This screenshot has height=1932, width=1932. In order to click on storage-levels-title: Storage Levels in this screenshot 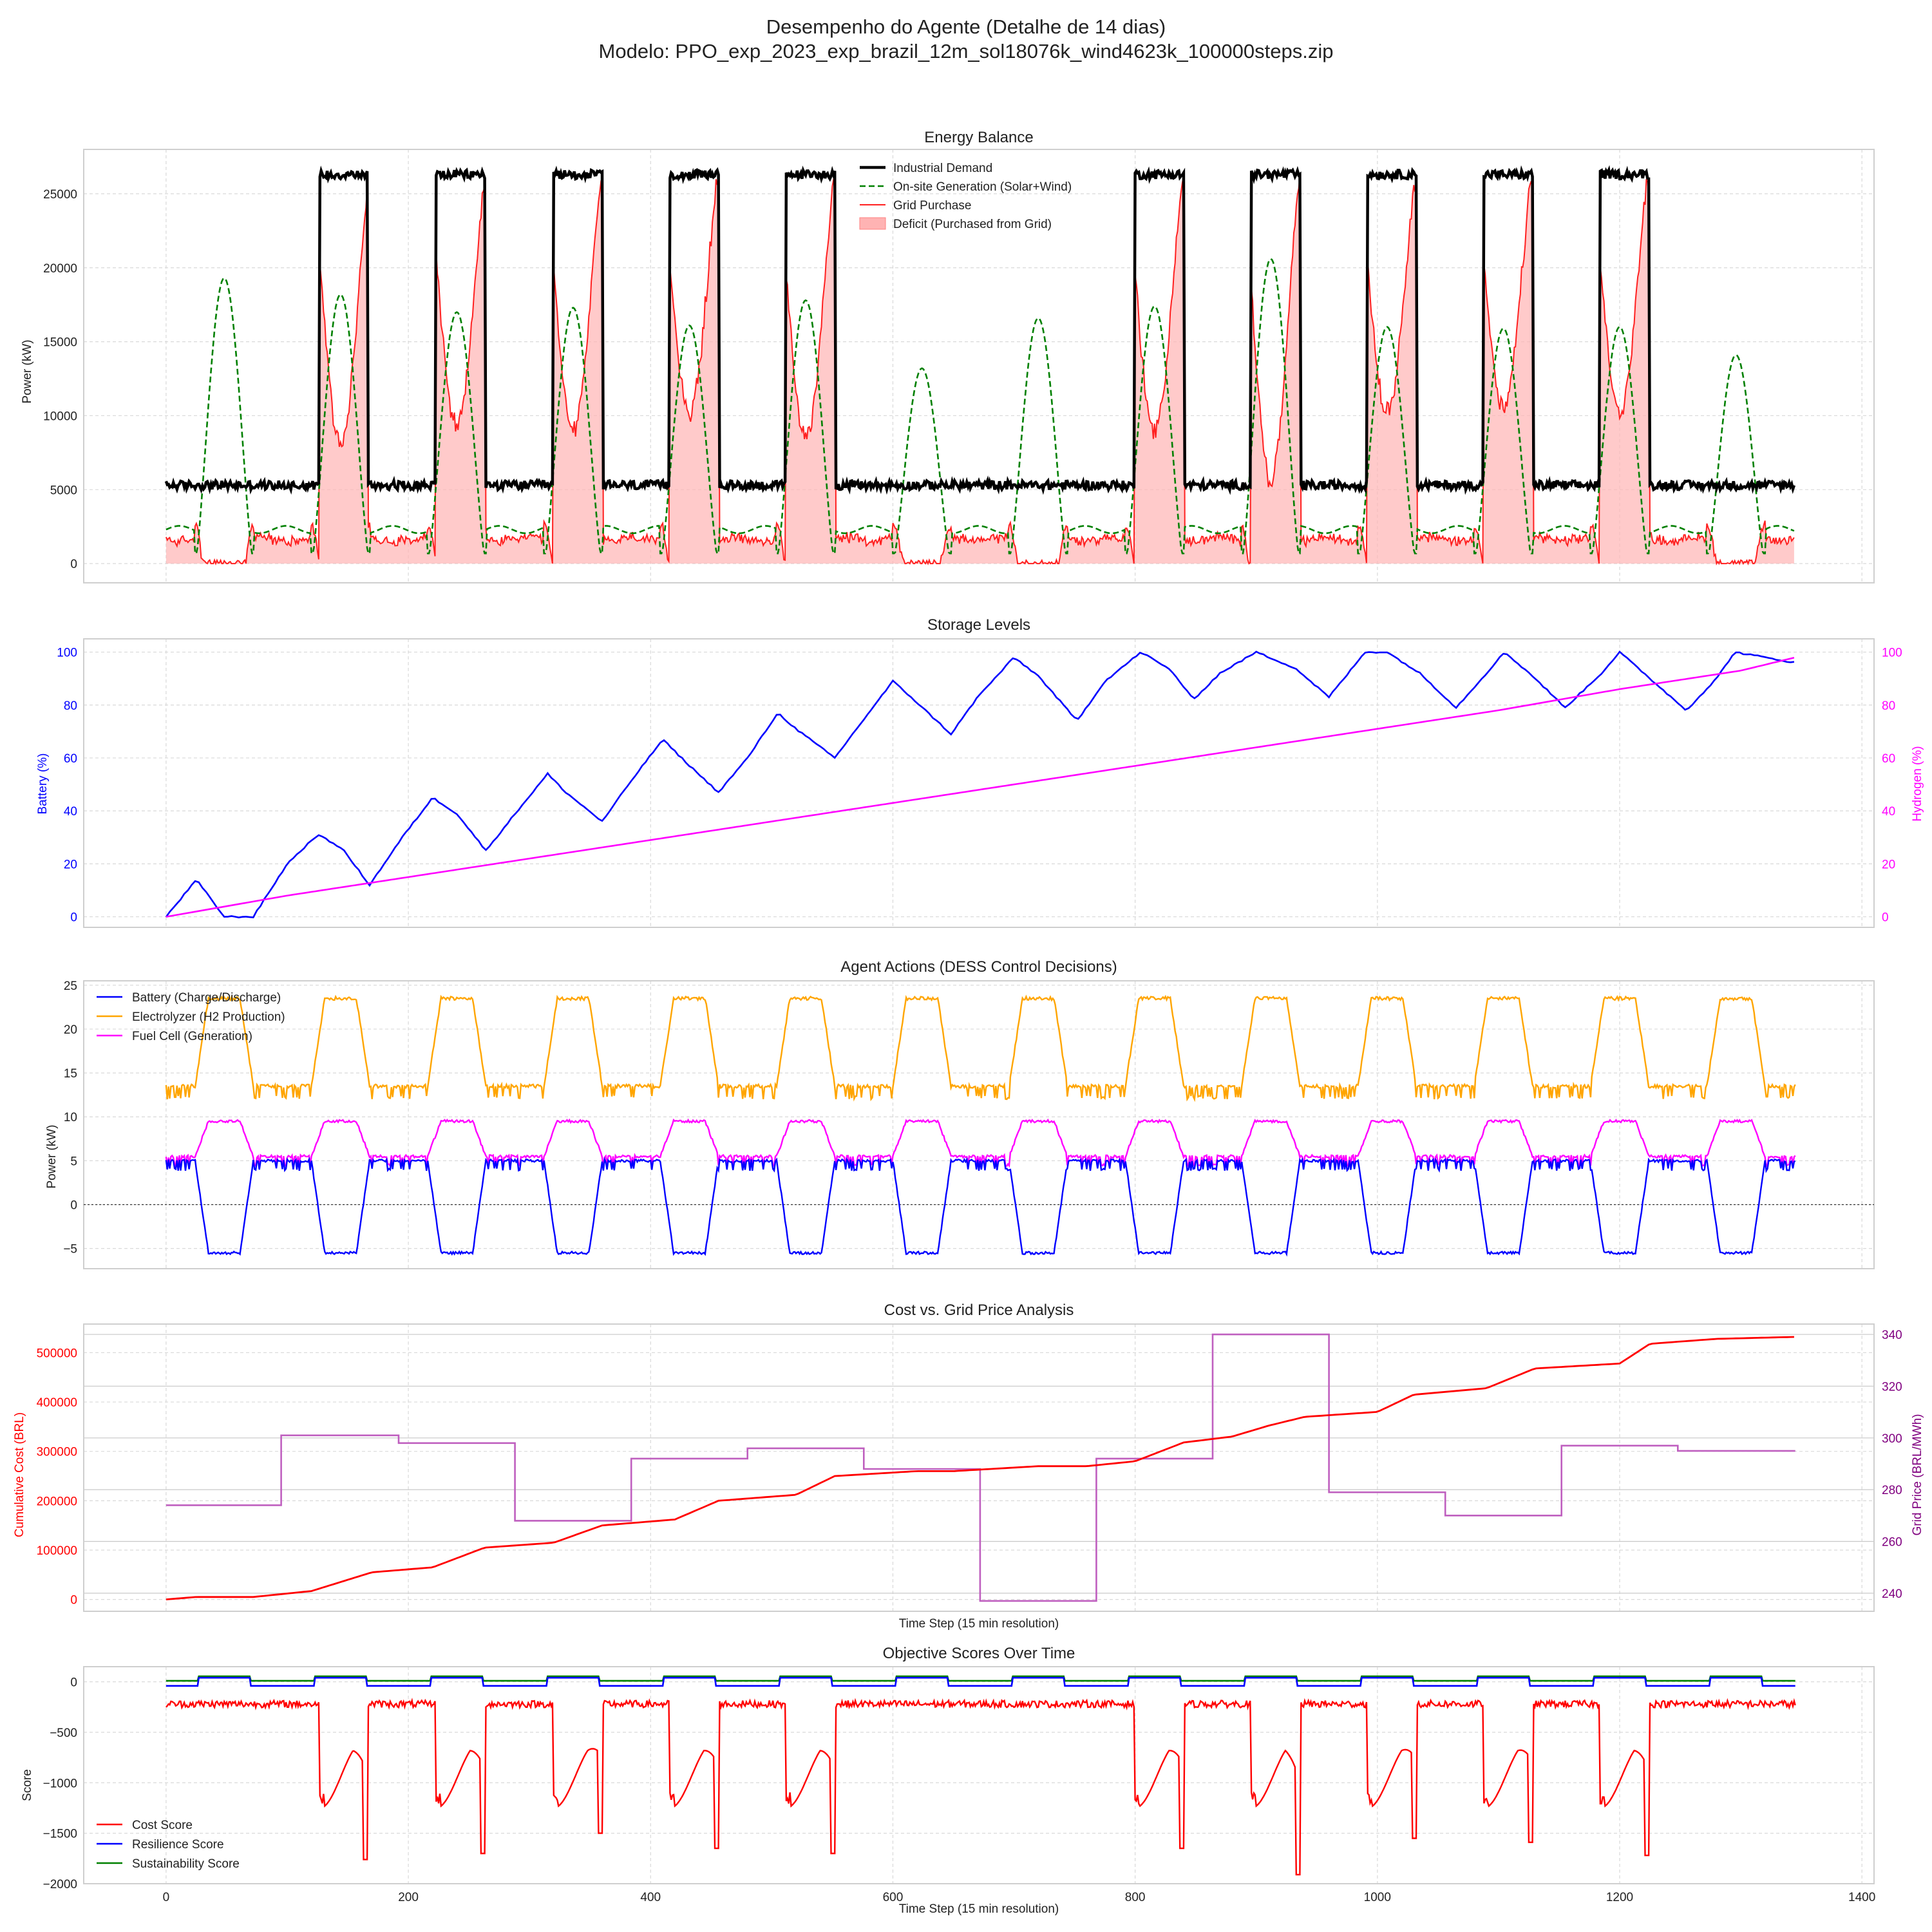, I will do `click(978, 625)`.